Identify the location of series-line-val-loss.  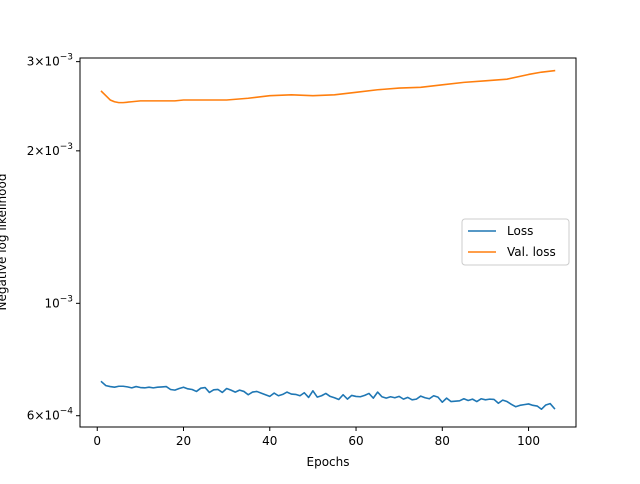
(328, 86).